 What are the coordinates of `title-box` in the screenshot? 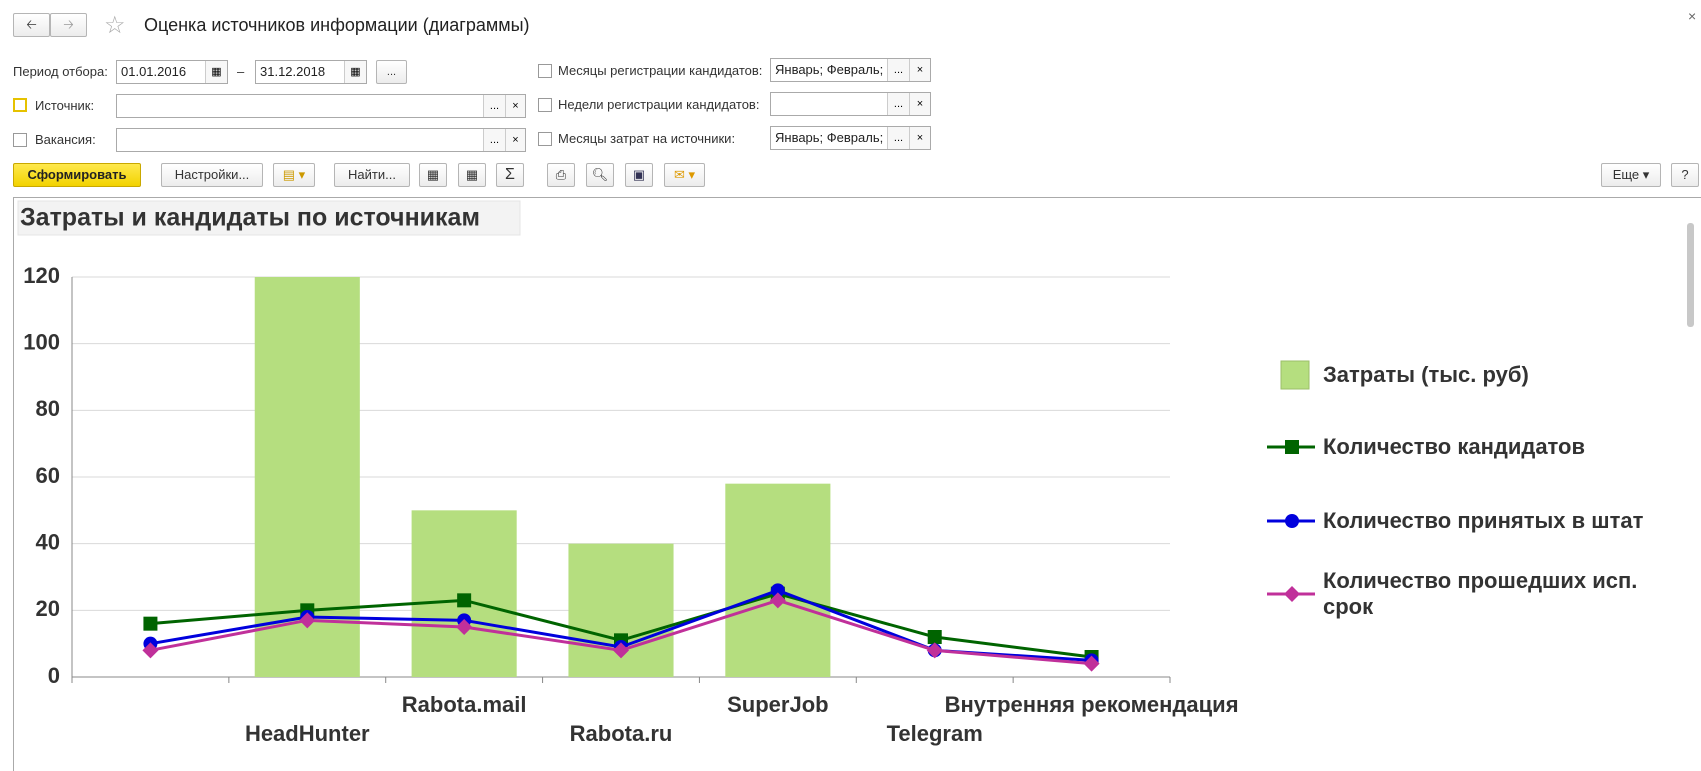 It's located at (269, 218).